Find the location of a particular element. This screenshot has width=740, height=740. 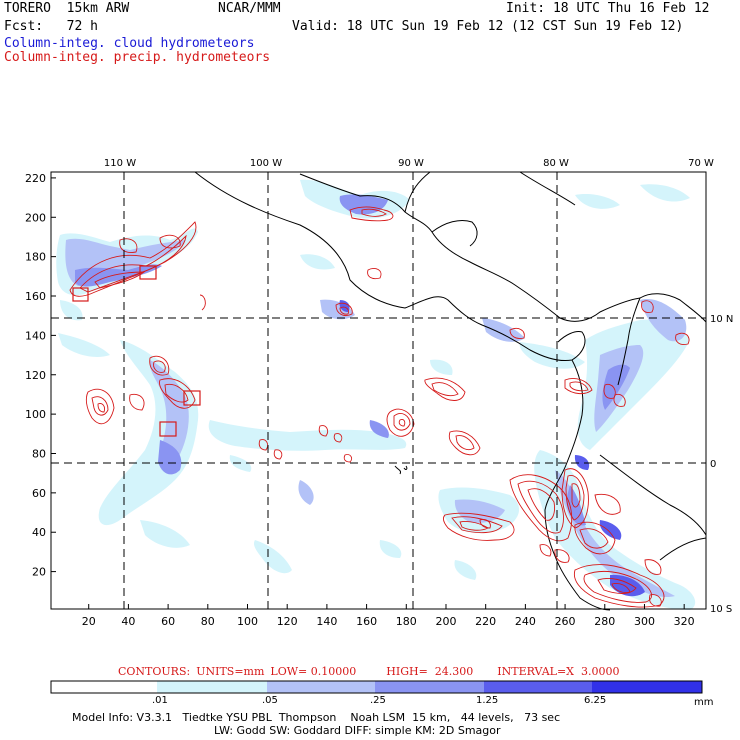

colorbar-unit: mm is located at coordinates (704, 702).